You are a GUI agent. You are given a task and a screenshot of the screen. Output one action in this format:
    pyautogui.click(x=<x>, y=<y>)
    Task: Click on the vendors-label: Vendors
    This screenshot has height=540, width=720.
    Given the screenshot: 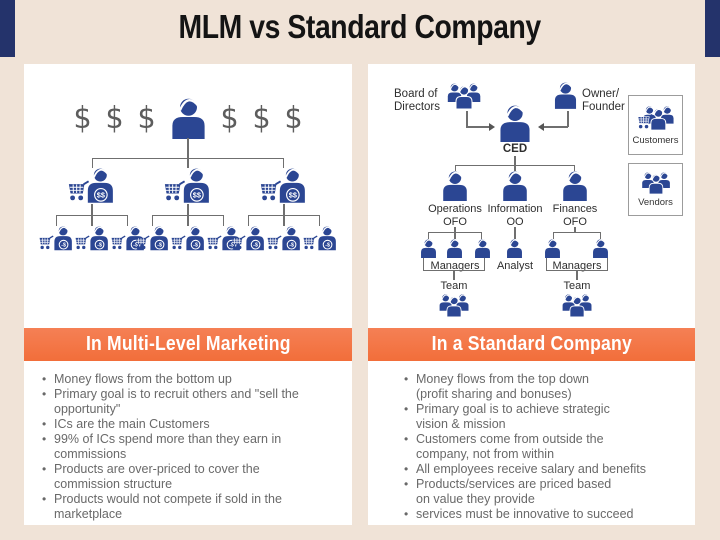 What is the action you would take?
    pyautogui.click(x=655, y=202)
    